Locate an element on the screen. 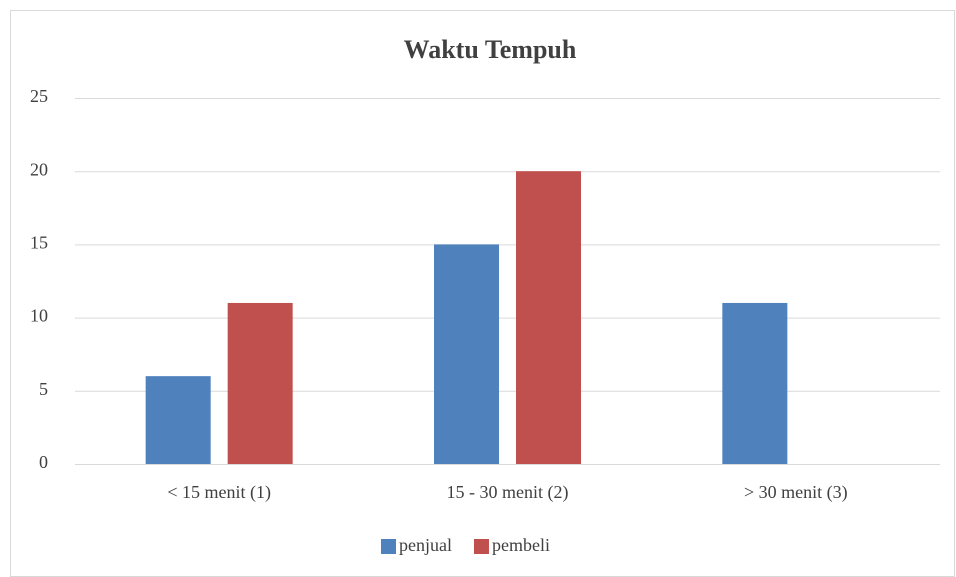 The width and height of the screenshot is (956, 577). y-tick-label: 0 is located at coordinates (43, 462).